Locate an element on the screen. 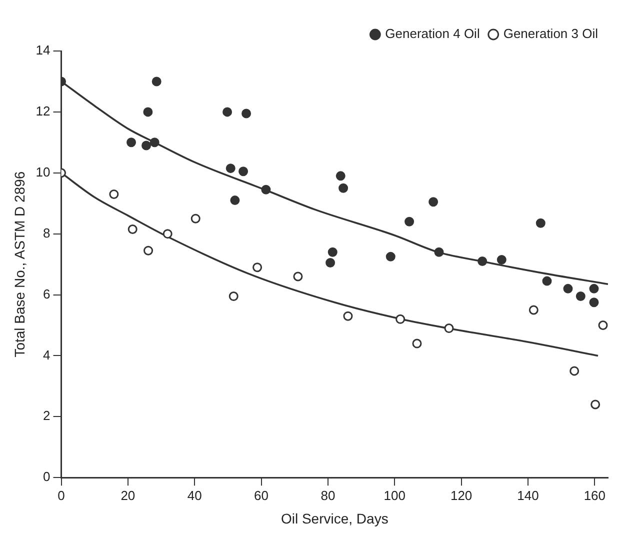 This screenshot has height=540, width=630. x-tick-label: 140 is located at coordinates (528, 495).